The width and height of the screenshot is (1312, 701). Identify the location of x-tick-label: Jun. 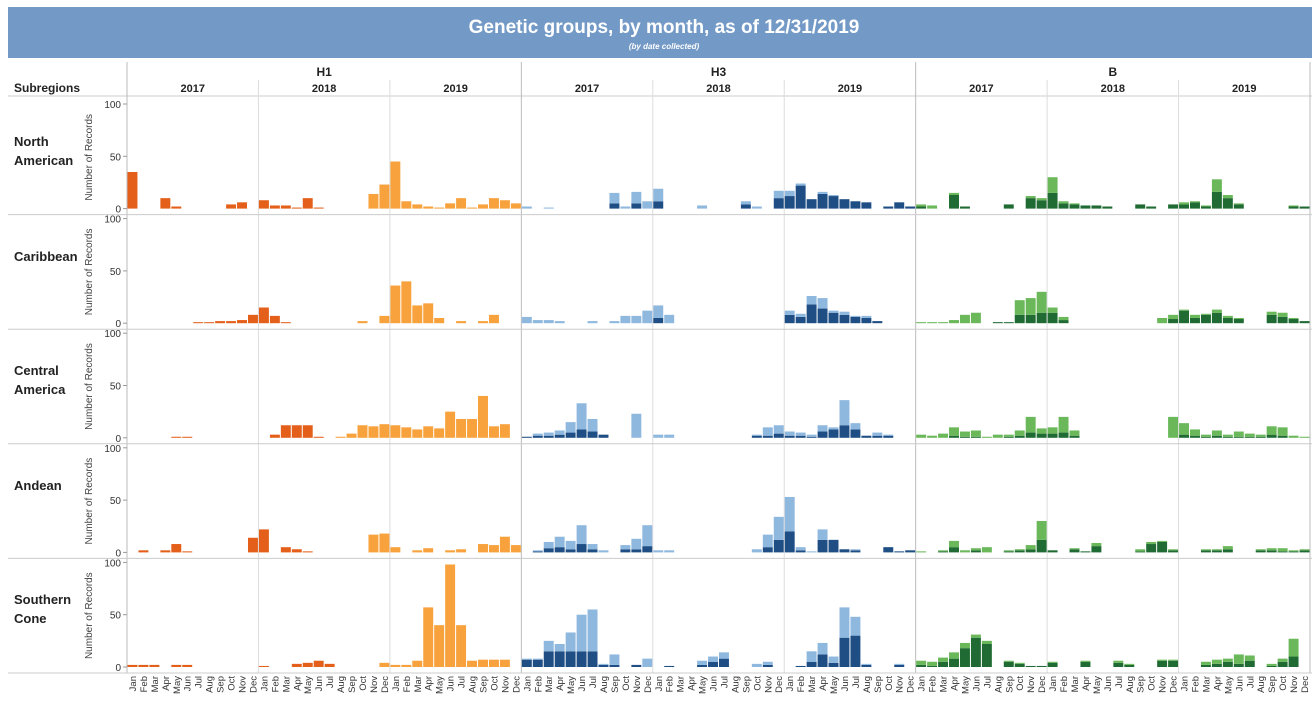
(451, 683).